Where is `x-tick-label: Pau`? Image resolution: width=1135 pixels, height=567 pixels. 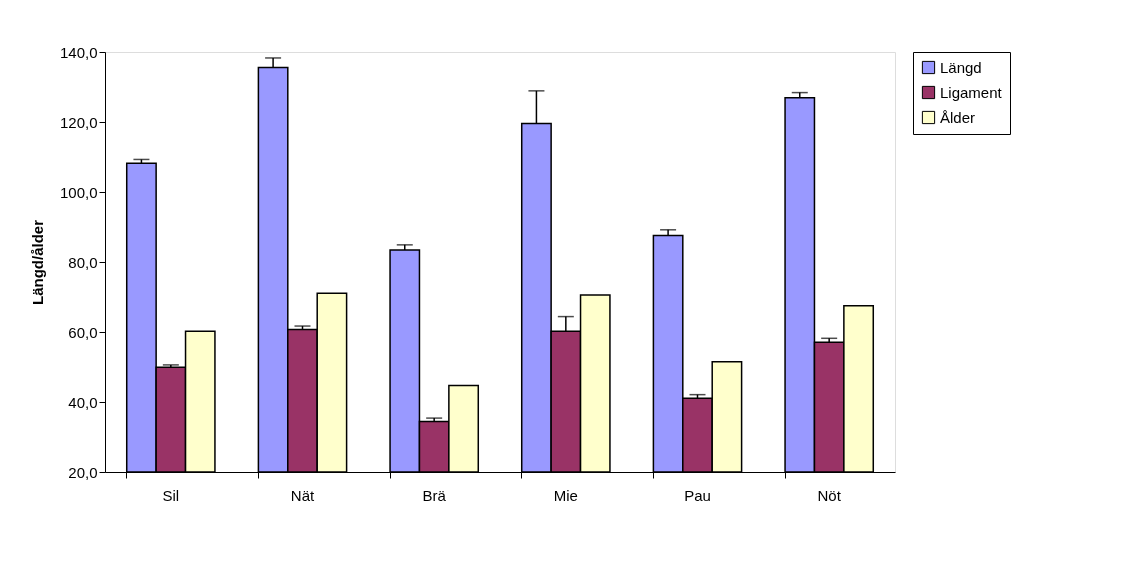
x-tick-label: Pau is located at coordinates (697, 495).